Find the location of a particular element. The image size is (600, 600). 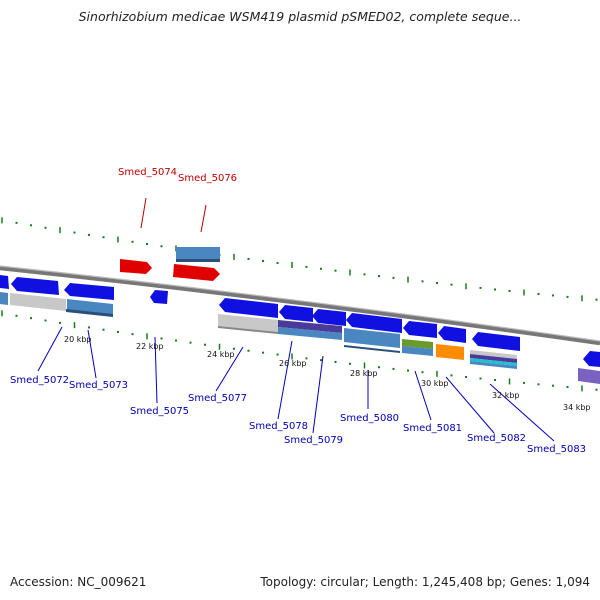

accession-text: Accession: NC_009621 is located at coordinates (78, 582).